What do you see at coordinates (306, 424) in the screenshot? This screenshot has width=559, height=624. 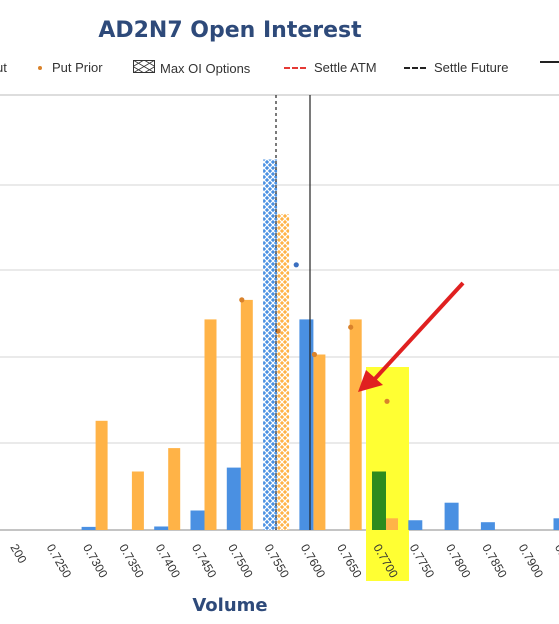 I see `call-bar-0.7600` at bounding box center [306, 424].